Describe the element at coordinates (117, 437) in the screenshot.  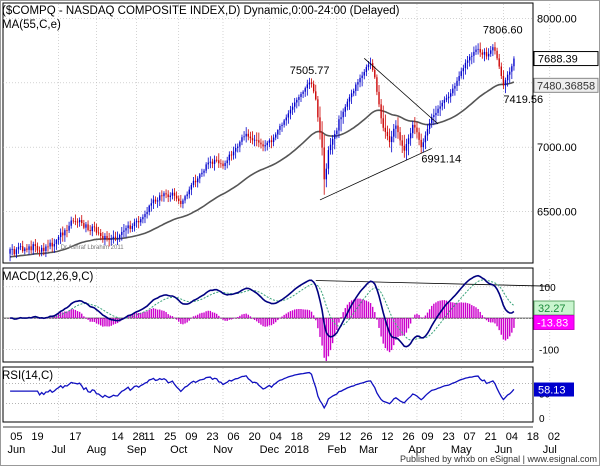
I see `x-axis-day-label: 14` at that location.